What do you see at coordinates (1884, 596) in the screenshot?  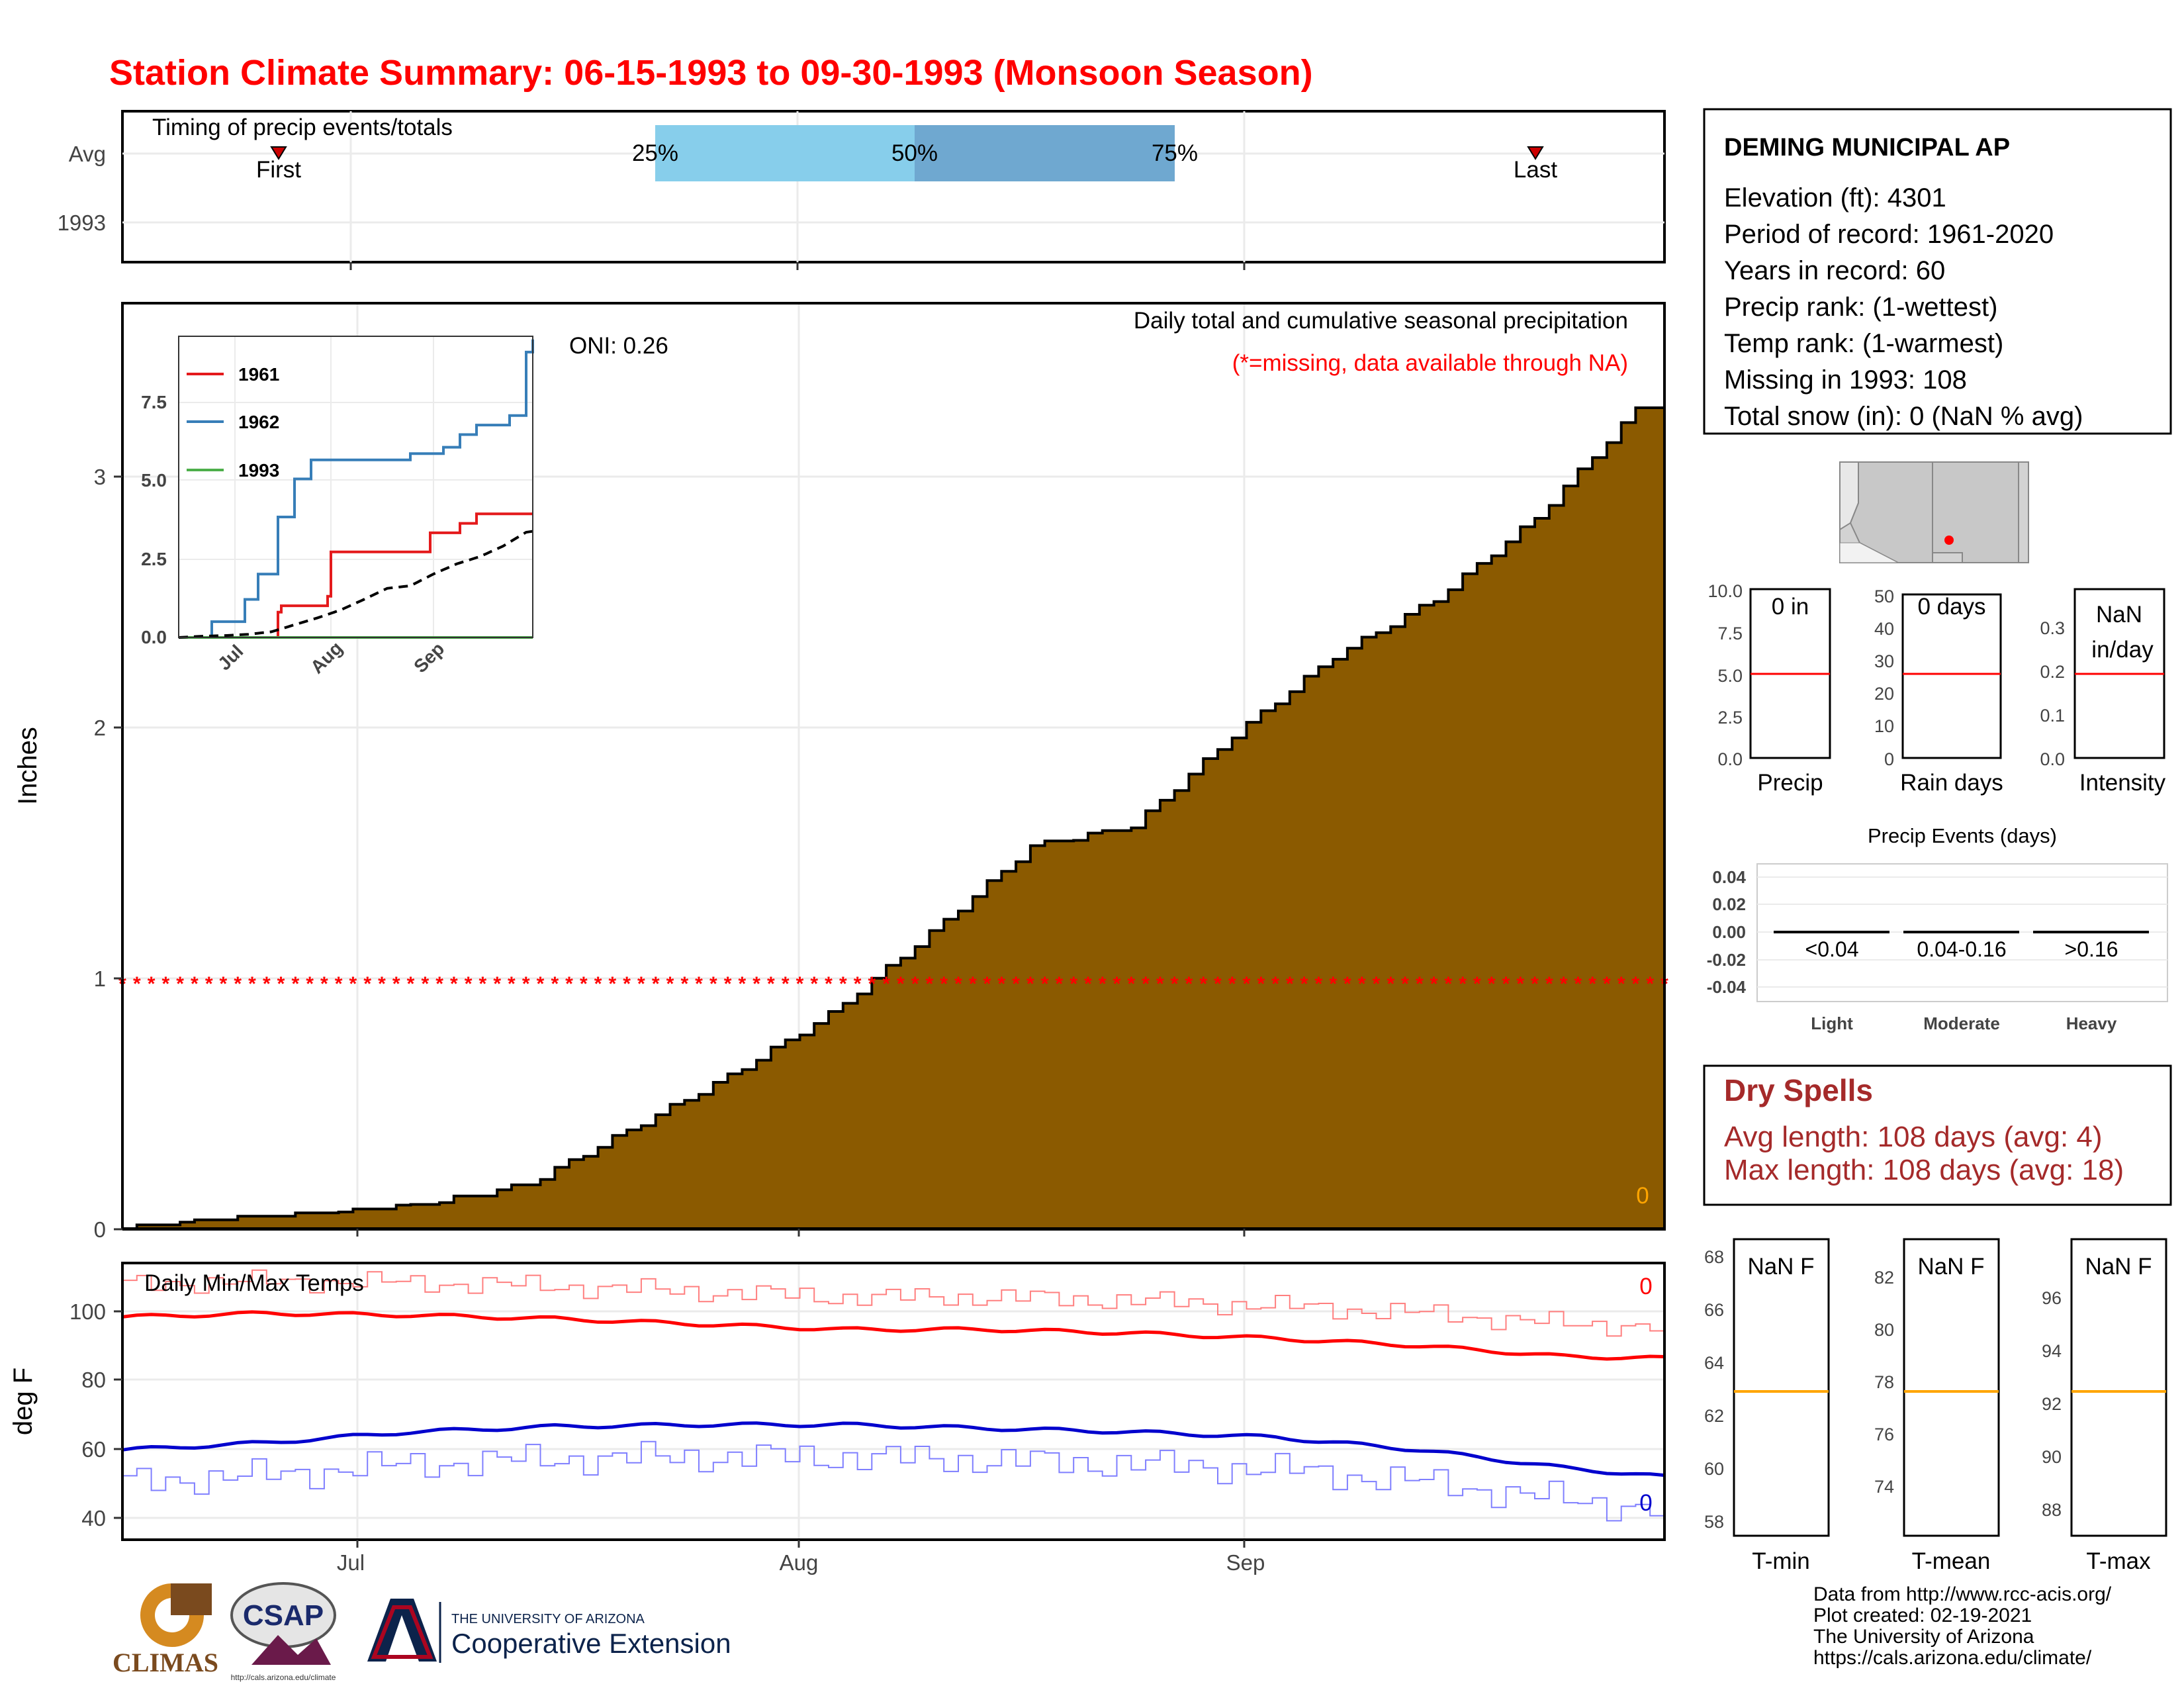 I see `raindays-ytick-50: 50` at bounding box center [1884, 596].